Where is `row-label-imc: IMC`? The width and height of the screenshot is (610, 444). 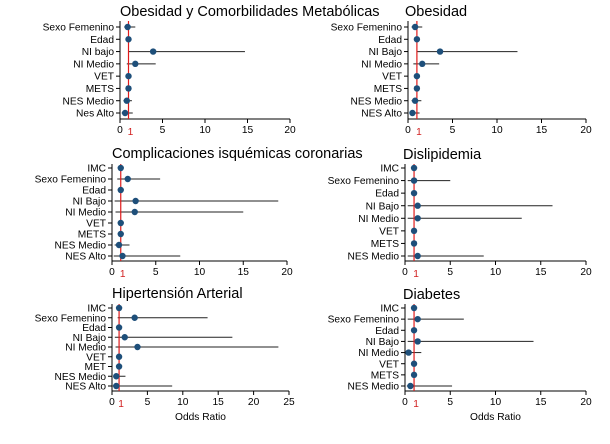 row-label-imc: IMC is located at coordinates (96, 309).